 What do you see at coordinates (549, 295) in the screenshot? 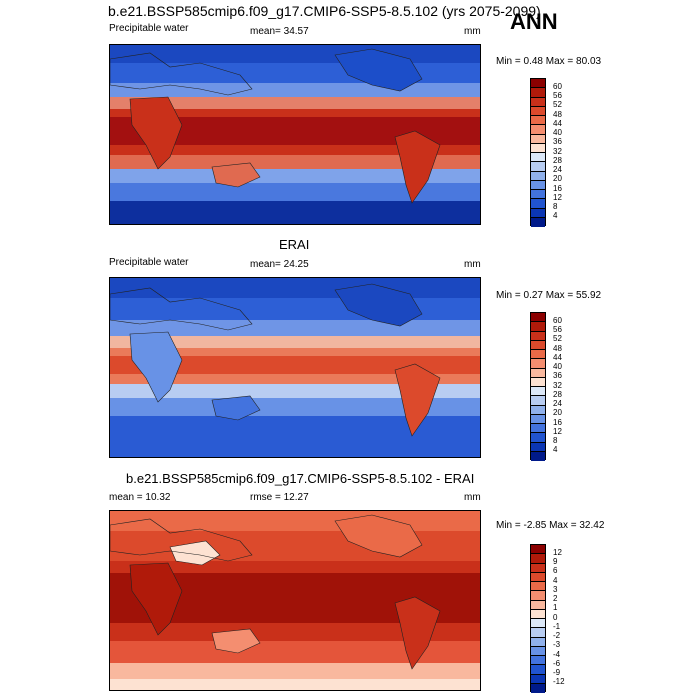
I see `panel-2-minmax: Min = 0.27 Max = 55.92` at bounding box center [549, 295].